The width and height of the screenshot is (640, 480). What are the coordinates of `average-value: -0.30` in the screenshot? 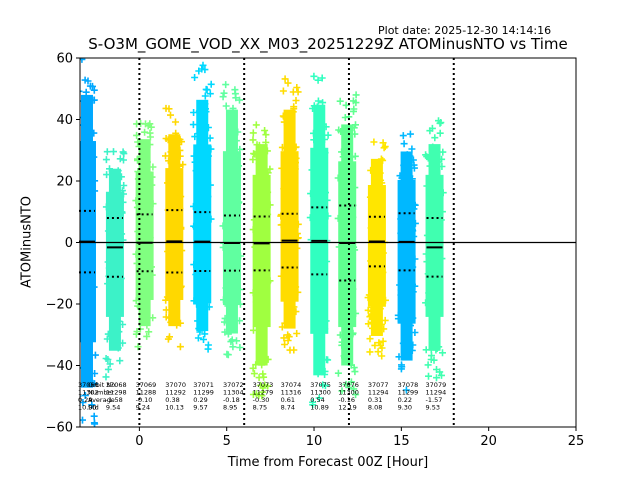 It's located at (261, 400).